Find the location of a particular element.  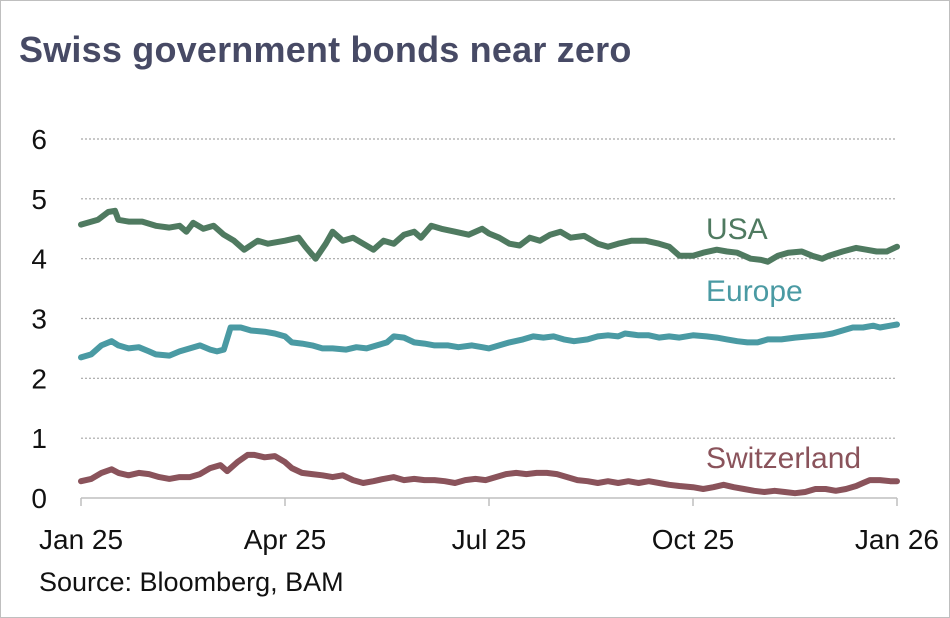

y-tick-label: 1 is located at coordinates (39, 438).